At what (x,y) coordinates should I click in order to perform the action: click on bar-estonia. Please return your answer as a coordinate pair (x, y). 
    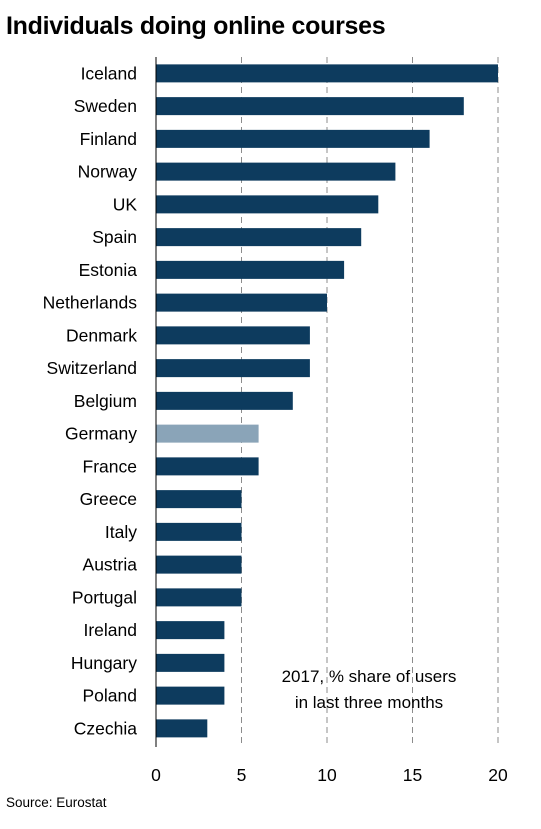
    Looking at the image, I should click on (250, 269).